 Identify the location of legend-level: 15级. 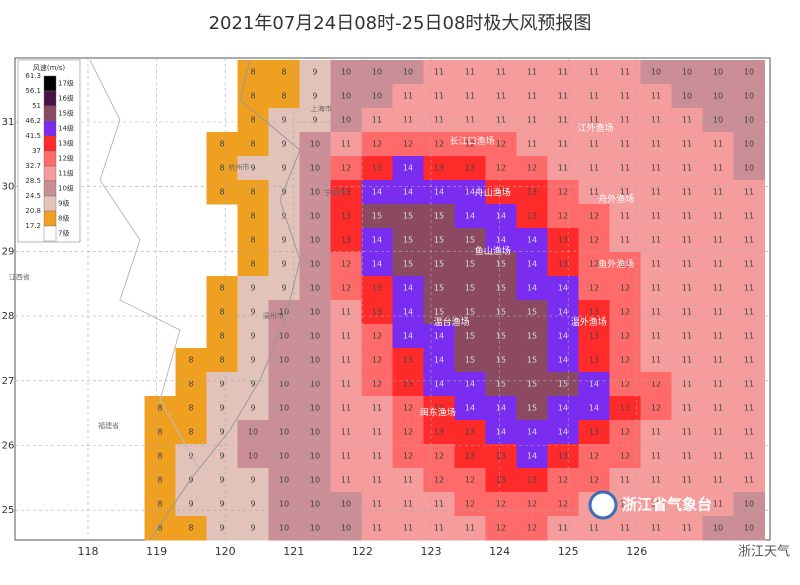
(66, 113).